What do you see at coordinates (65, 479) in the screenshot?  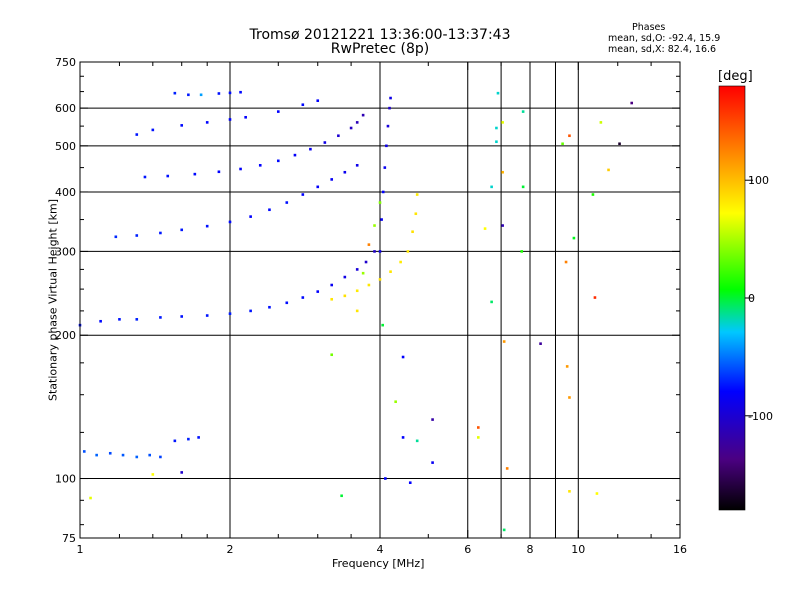 I see `y-tick-label: 100` at bounding box center [65, 479].